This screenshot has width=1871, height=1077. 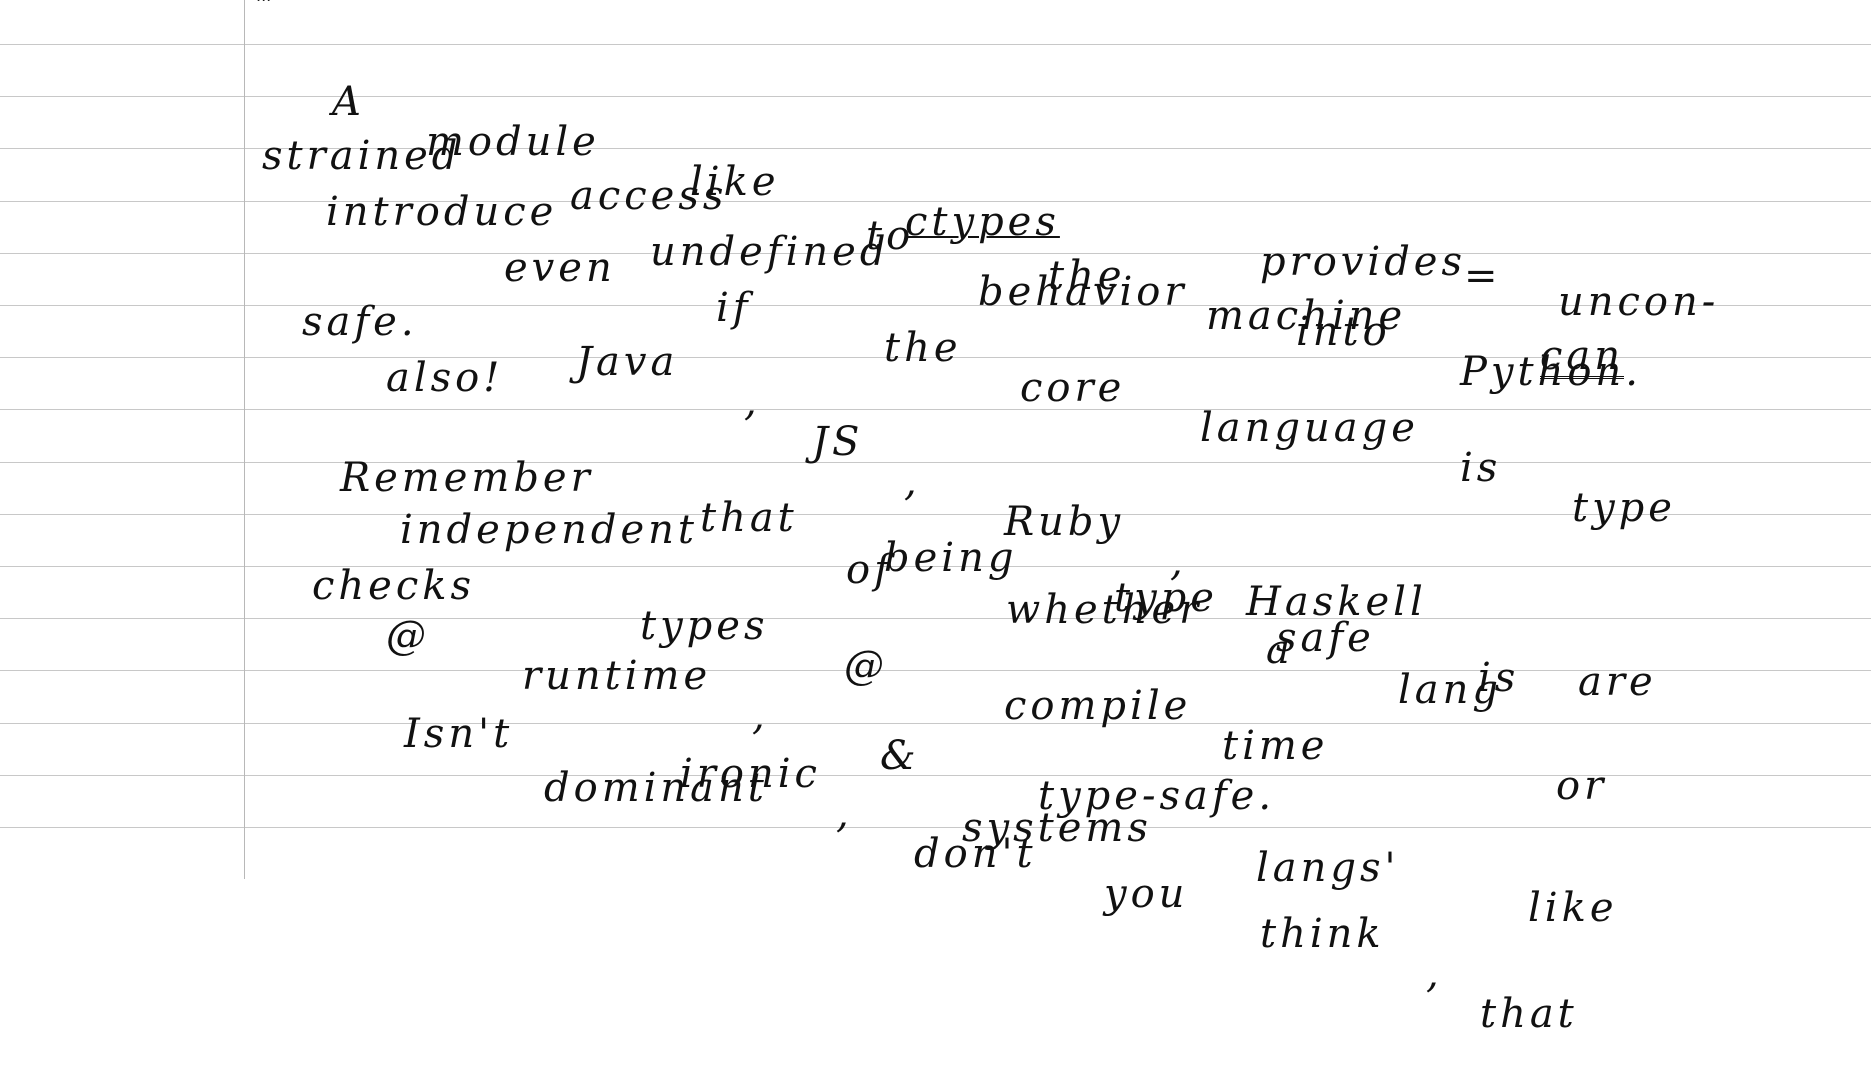 I want to click on word: A, so click(x=348, y=102).